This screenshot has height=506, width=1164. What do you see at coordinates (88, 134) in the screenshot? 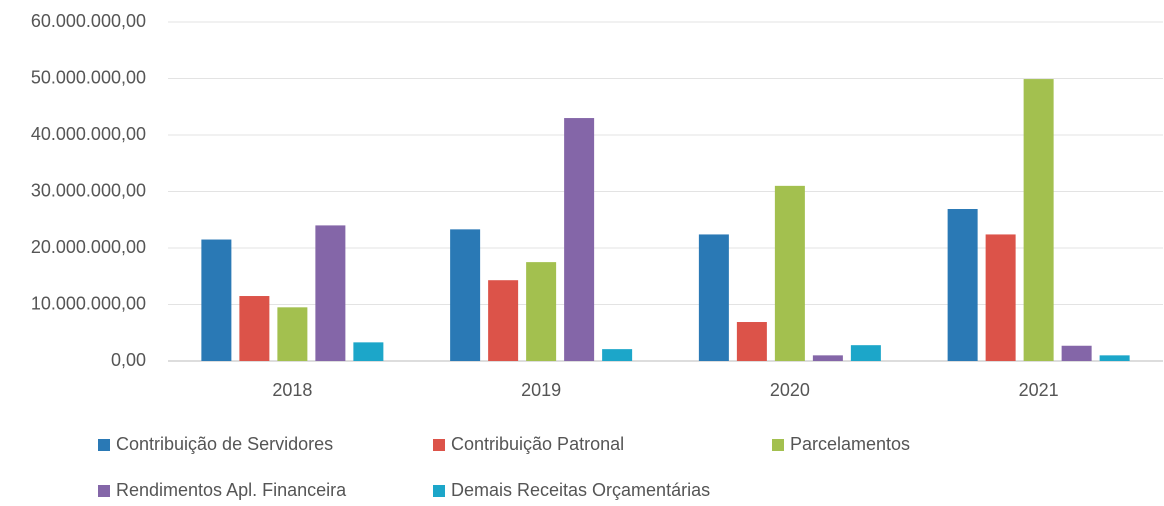
I see `y-tick-label: 40.000.000,00` at bounding box center [88, 134].